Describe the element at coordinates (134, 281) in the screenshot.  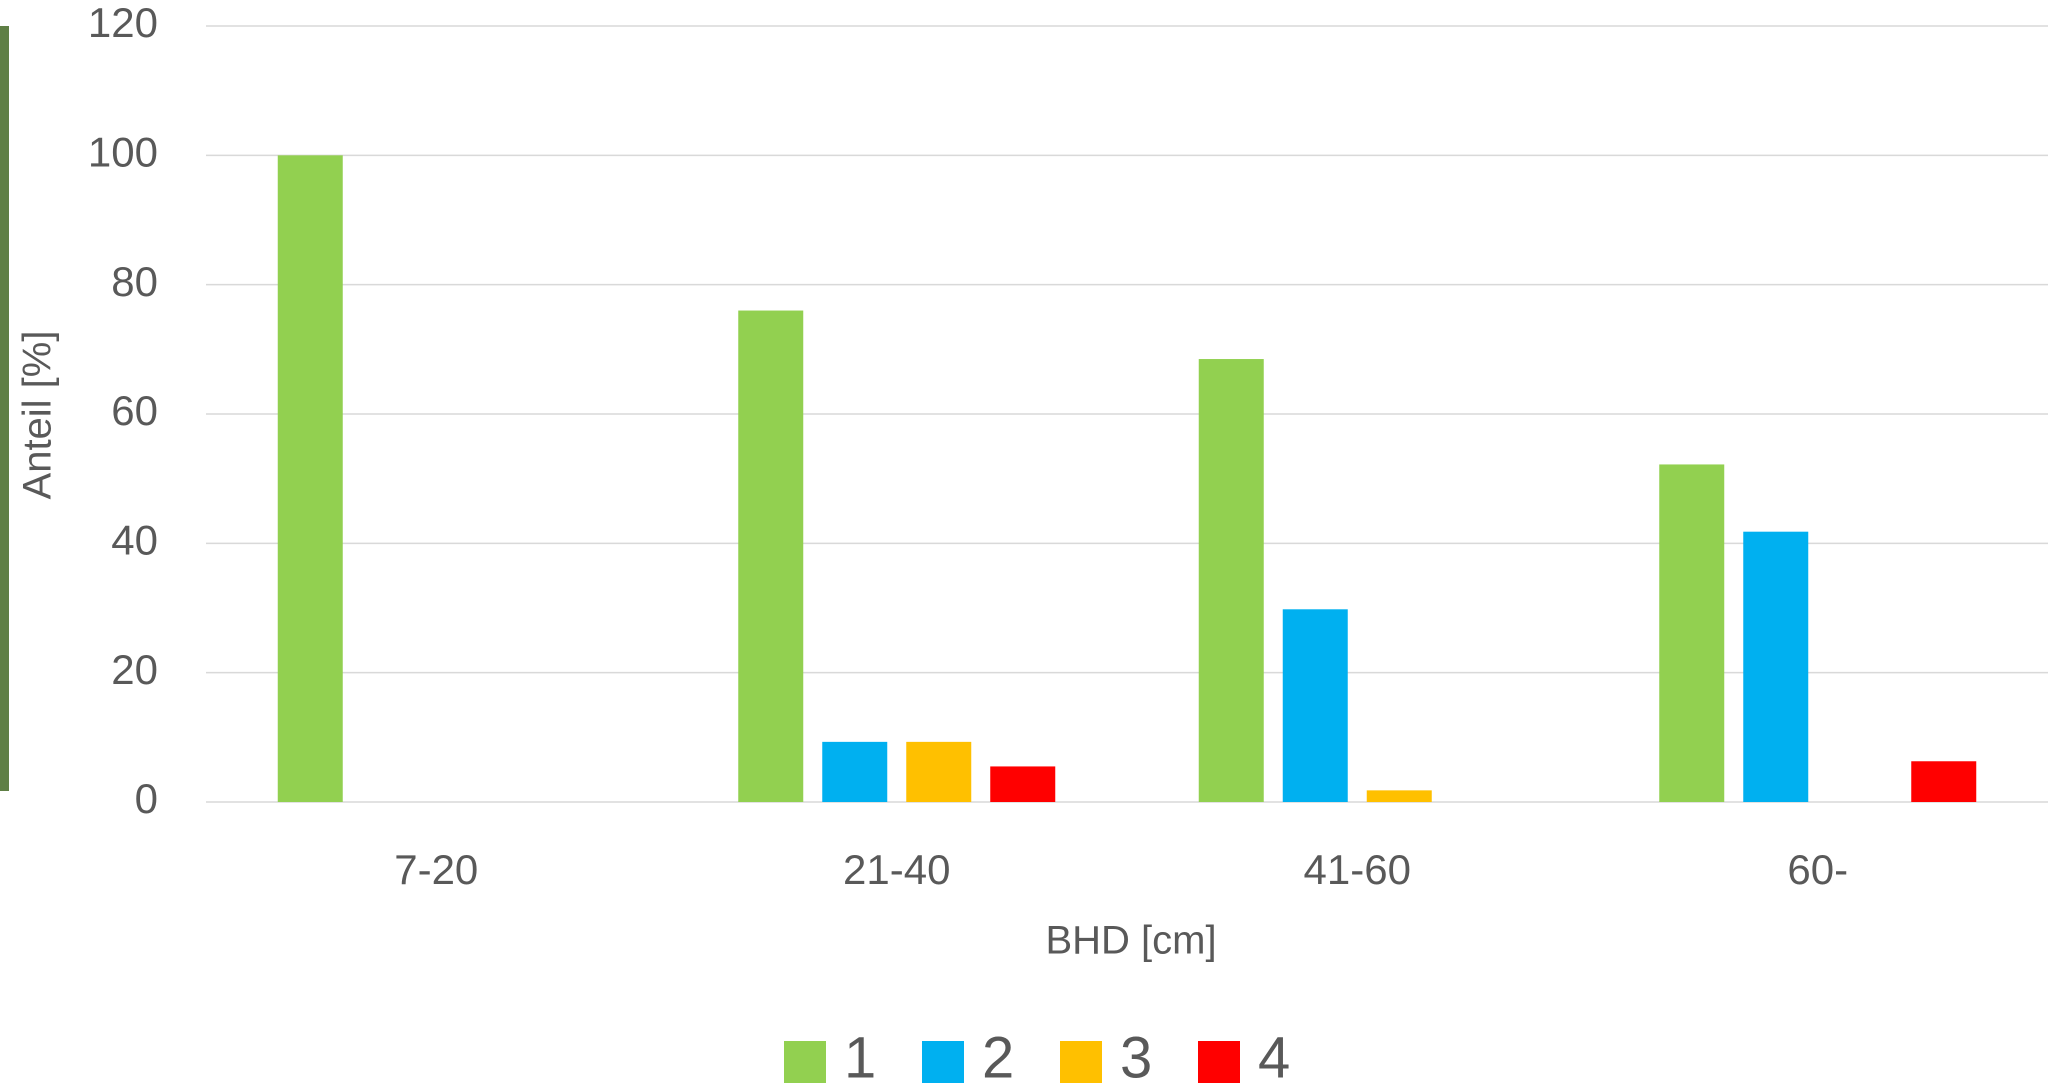
I see `y-tick-label: 80` at that location.